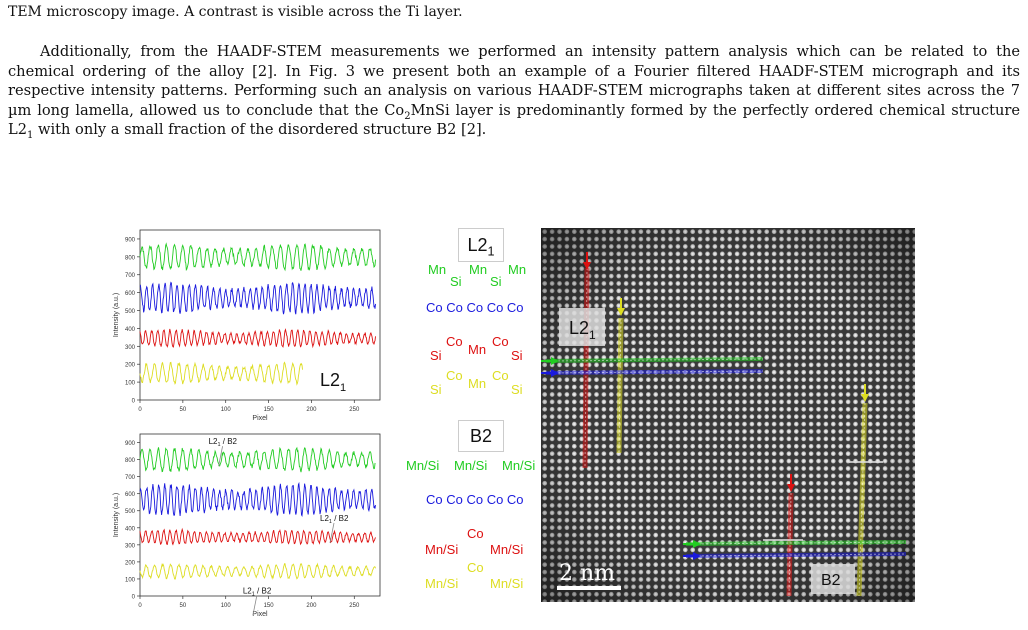  What do you see at coordinates (796, 555) in the screenshot?
I see `blue-band-2-core` at bounding box center [796, 555].